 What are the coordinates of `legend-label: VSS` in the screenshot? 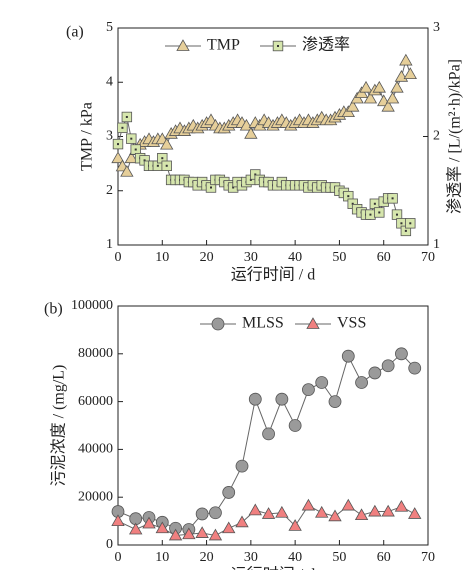 It's located at (351, 323).